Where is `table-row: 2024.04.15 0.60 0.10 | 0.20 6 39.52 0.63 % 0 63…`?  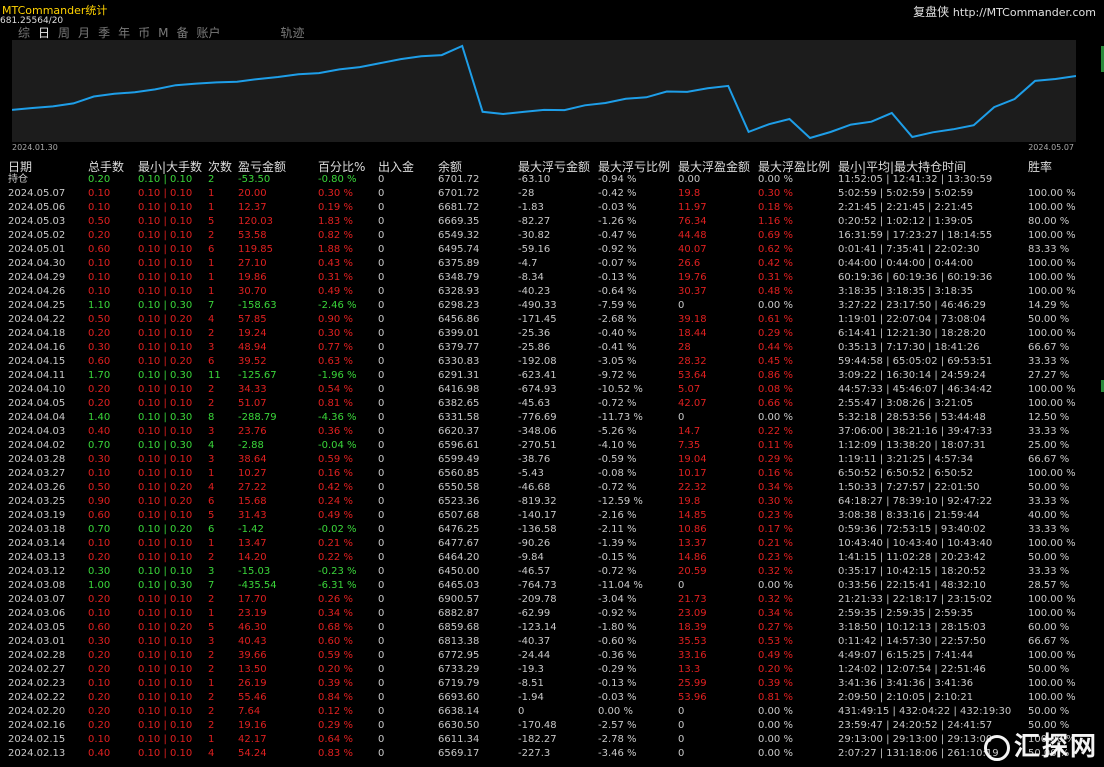 table-row: 2024.04.15 0.60 0.10 | 0.20 6 39.52 0.63 % 0 63… is located at coordinates (552, 362).